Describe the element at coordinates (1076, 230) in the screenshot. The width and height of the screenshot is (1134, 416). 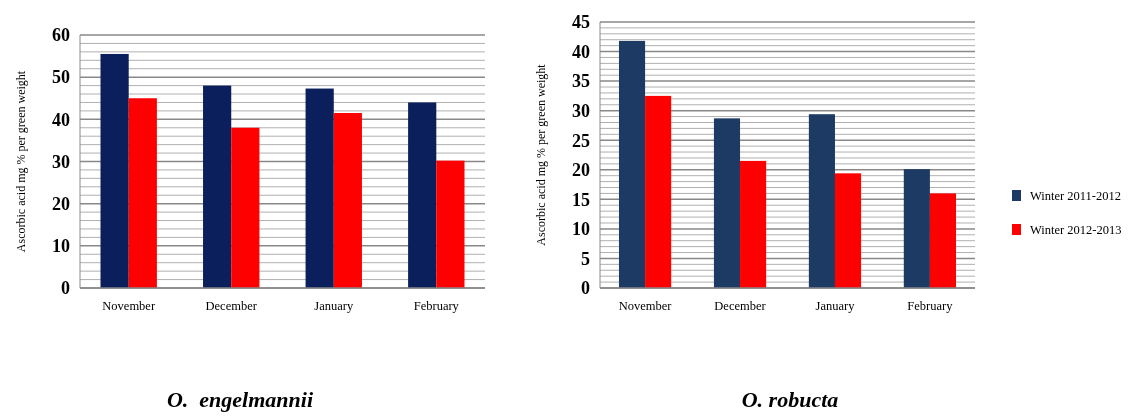
I see `legend-label: Winter 2012-2013` at that location.